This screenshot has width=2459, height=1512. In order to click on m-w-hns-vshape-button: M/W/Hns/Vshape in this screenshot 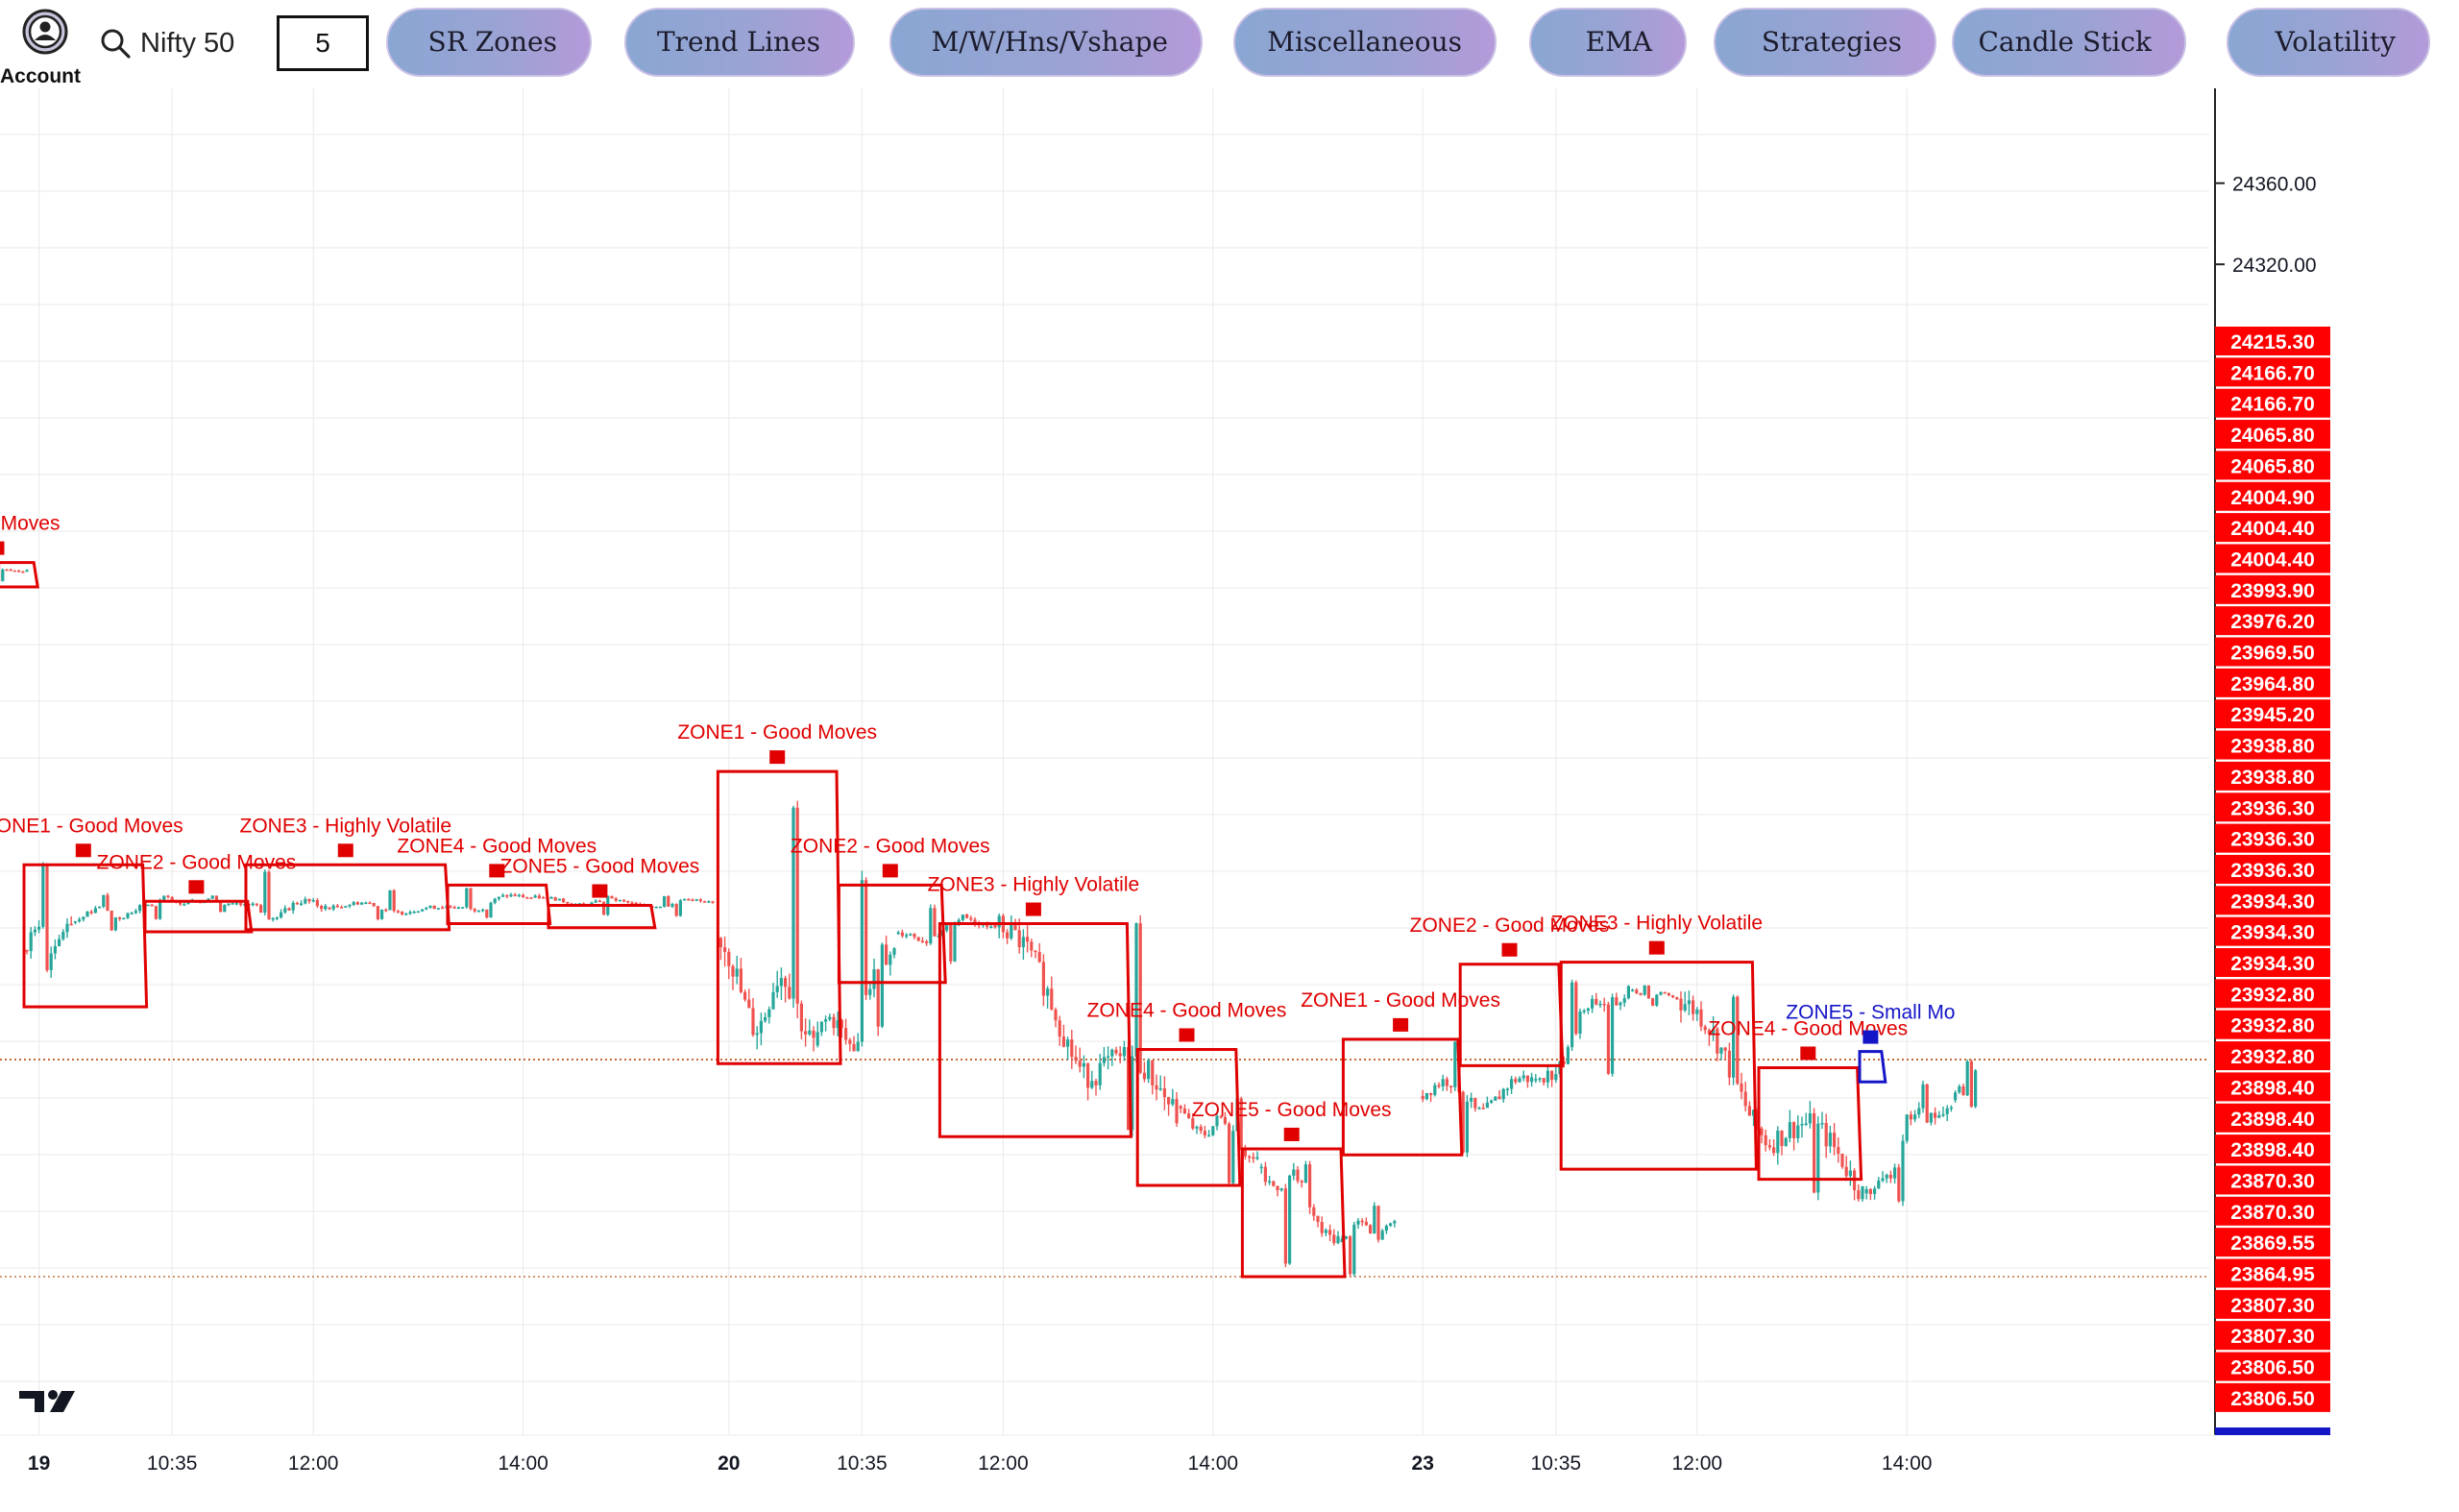, I will do `click(1046, 42)`.